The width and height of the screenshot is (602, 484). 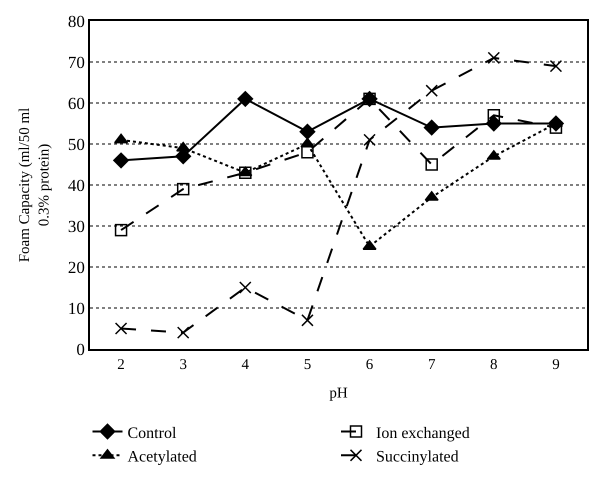 I want to click on y-tick-label: 0, so click(x=80, y=349).